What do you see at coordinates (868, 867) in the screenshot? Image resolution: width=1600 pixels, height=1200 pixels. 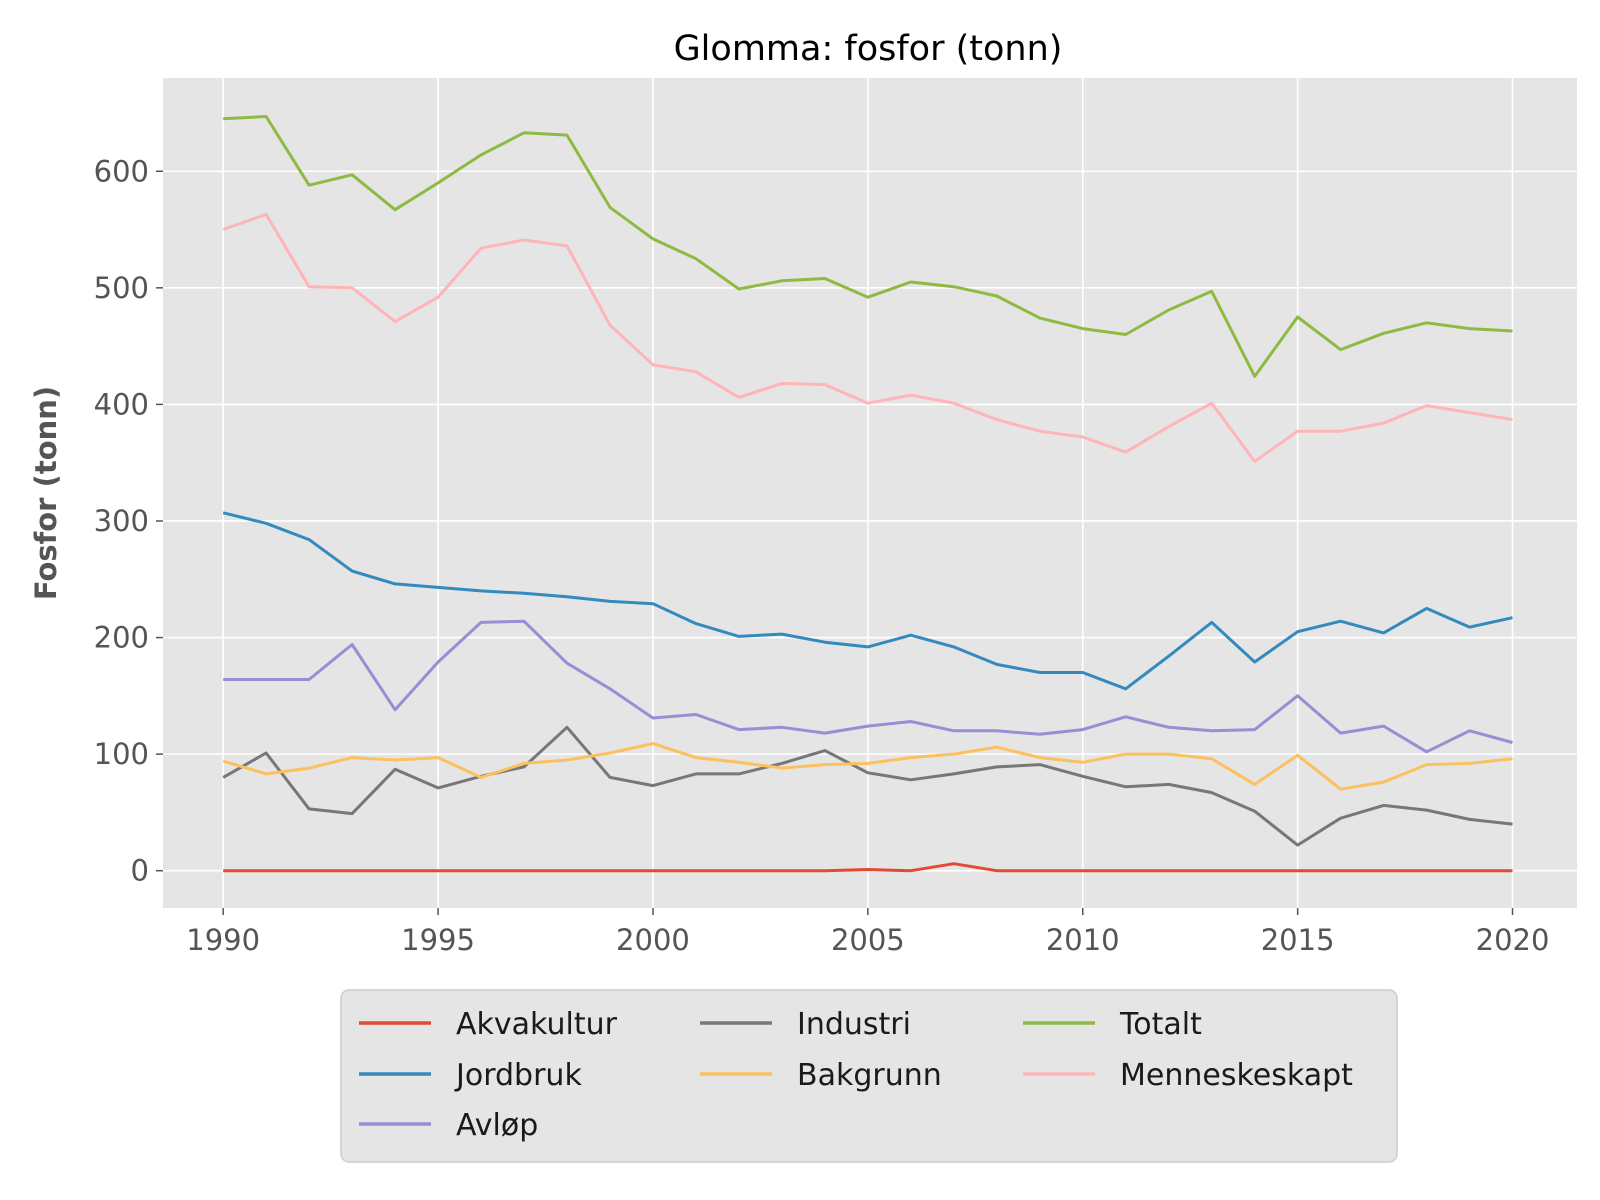 I see `series-line-akvakultur` at bounding box center [868, 867].